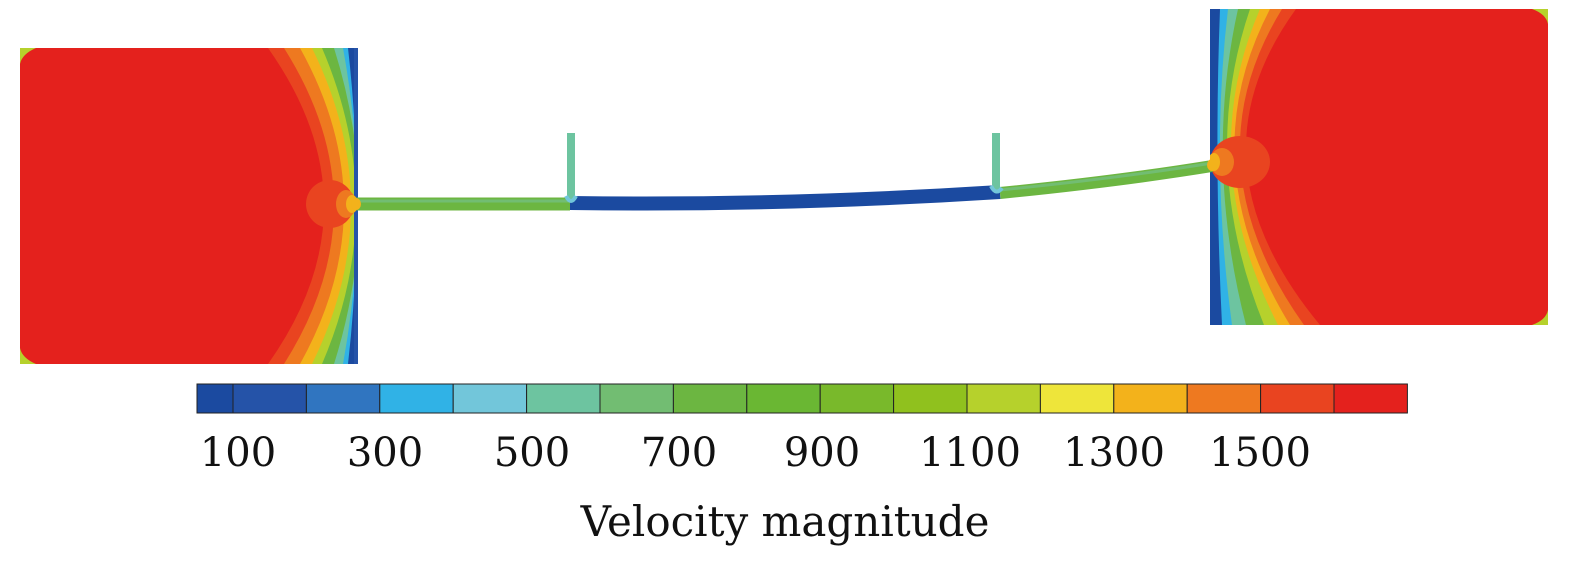 The image size is (1575, 561). What do you see at coordinates (679, 453) in the screenshot?
I see `colorbar-tick-label: 700` at bounding box center [679, 453].